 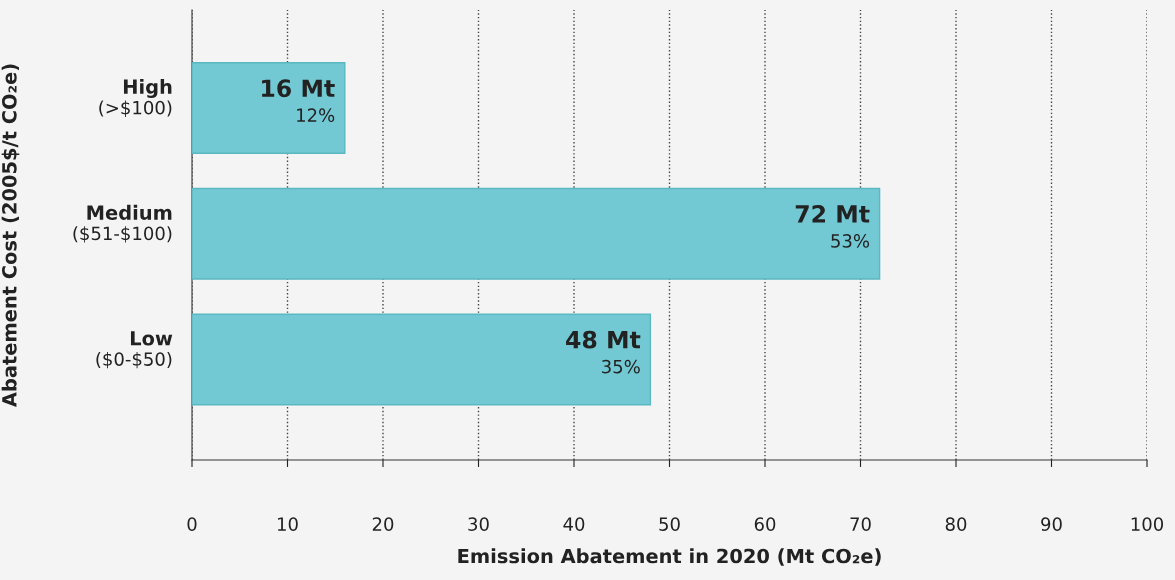 What do you see at coordinates (669, 557) in the screenshot?
I see `x-axis-title: Emission Abatement in 2020 (Mt CO₂e)` at bounding box center [669, 557].